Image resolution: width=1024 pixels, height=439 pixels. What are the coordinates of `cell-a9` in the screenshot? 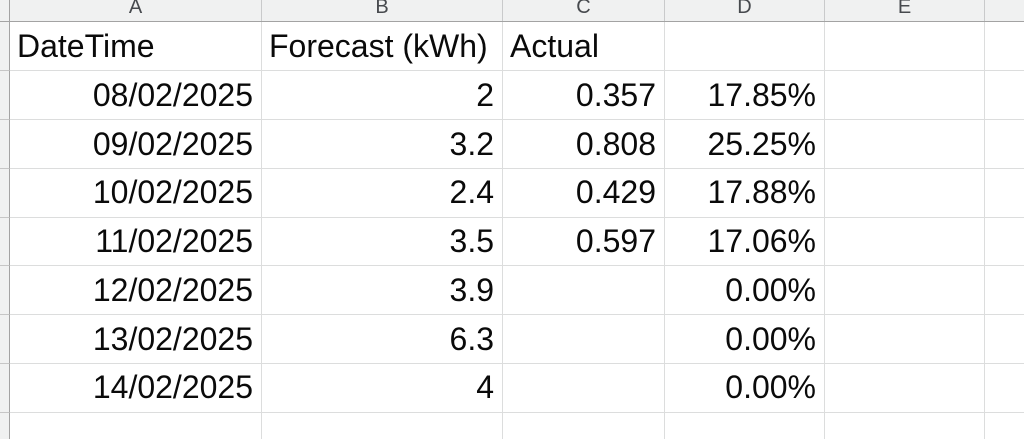 It's located at (136, 425).